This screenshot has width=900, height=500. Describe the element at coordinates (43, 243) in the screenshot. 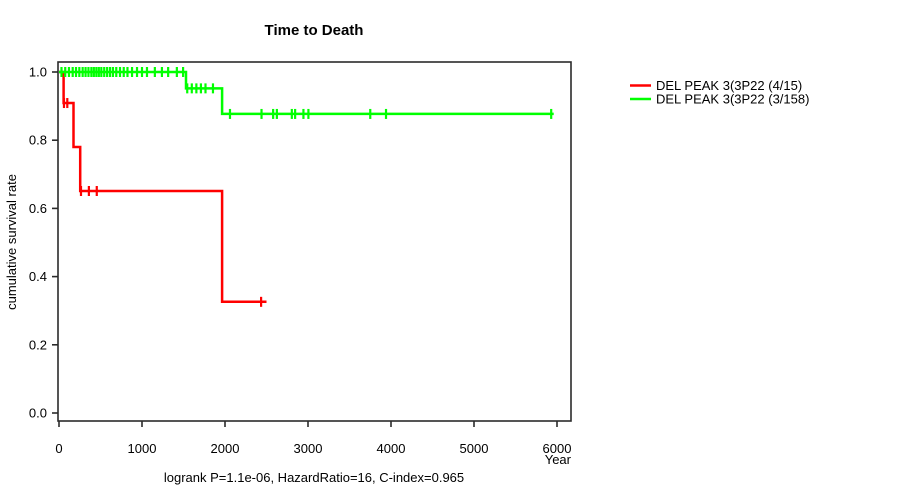

I see `y-axis-ticks: 0.0 0.2 0.4 0.6 0.8 1.0` at that location.